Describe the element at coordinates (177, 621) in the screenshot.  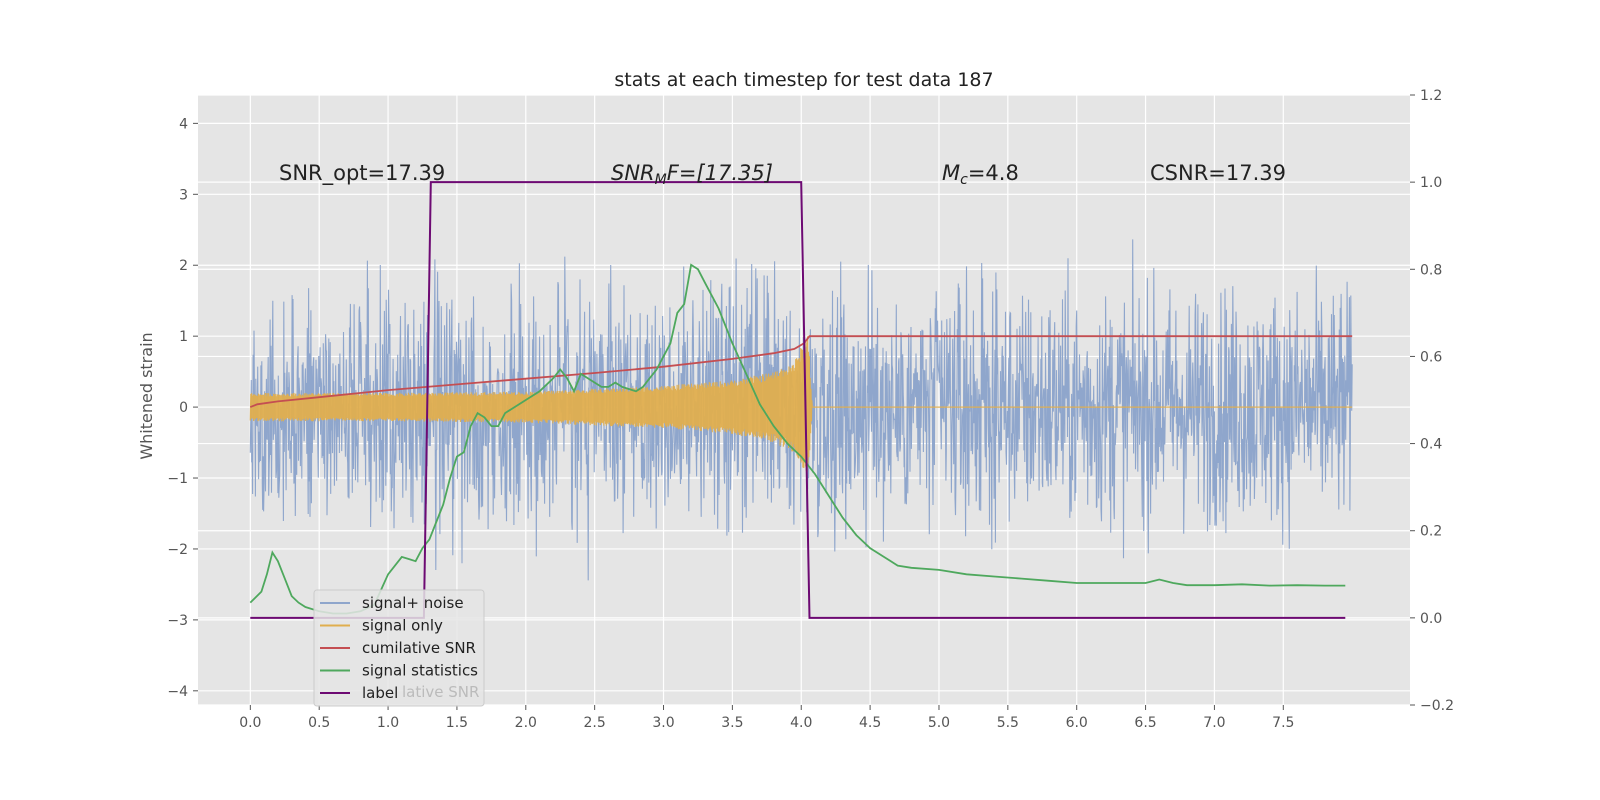
I see `y-tick-label: −3` at that location.